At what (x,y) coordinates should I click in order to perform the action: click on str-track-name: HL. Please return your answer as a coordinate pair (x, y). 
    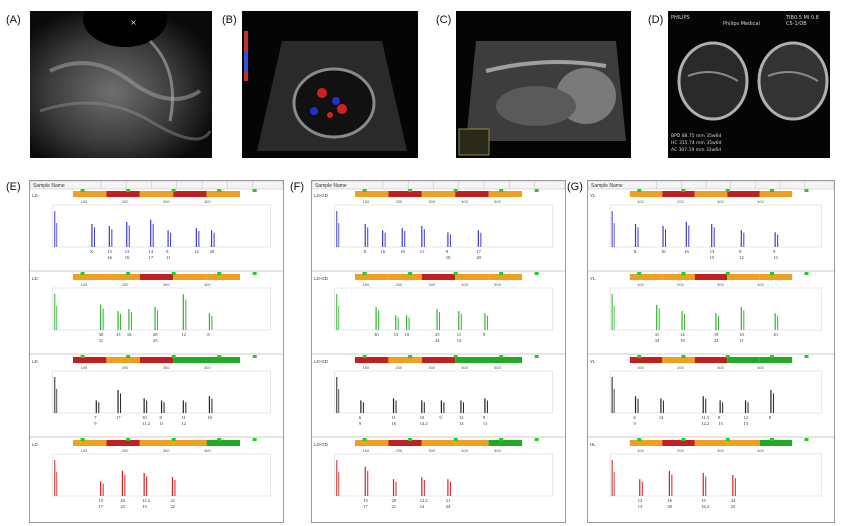
    Looking at the image, I should click on (593, 444).